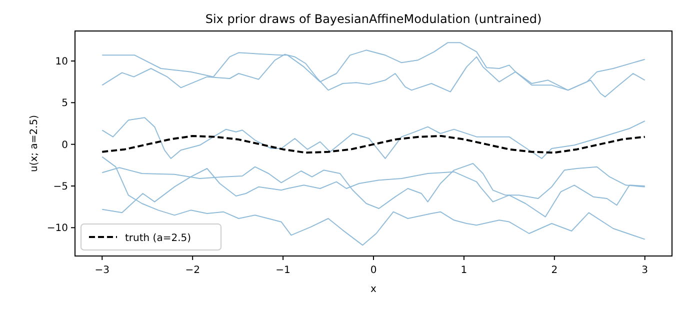 This screenshot has height=309, width=690. Describe the element at coordinates (65, 145) in the screenshot. I see `y-tick-label: 0` at that location.